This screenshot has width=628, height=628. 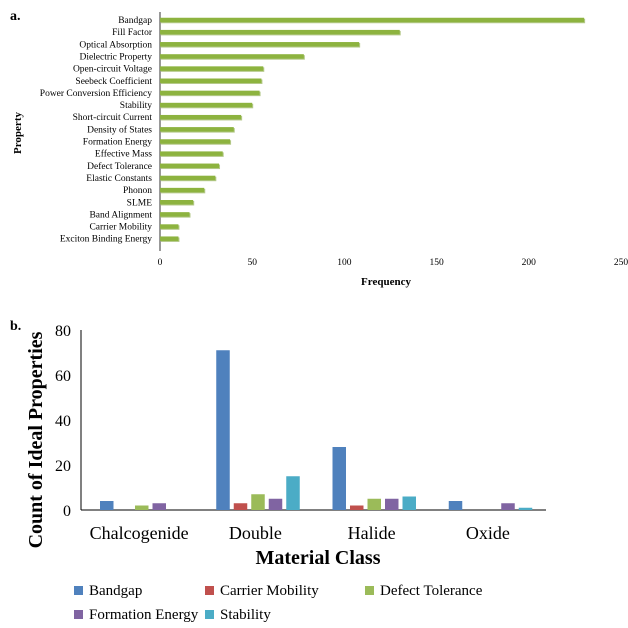 I want to click on y-tick-label: 20, so click(x=63, y=466).